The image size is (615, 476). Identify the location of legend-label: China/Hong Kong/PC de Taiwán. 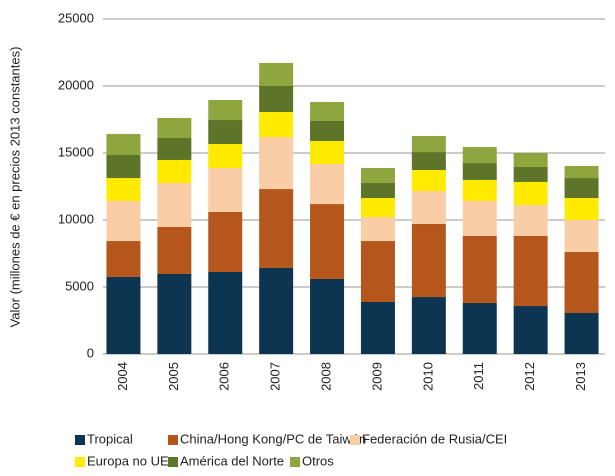
(273, 438).